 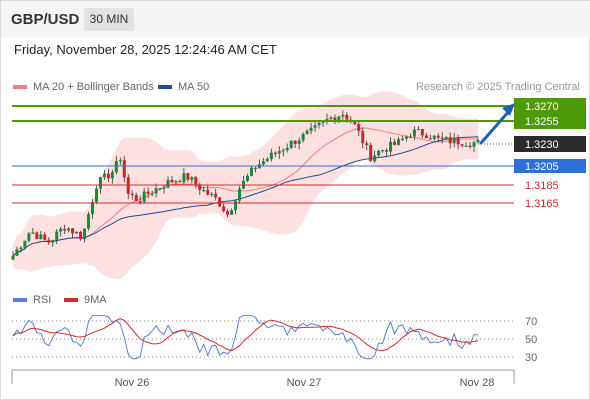 I want to click on legend-ma9: 9MA, so click(x=85, y=300).